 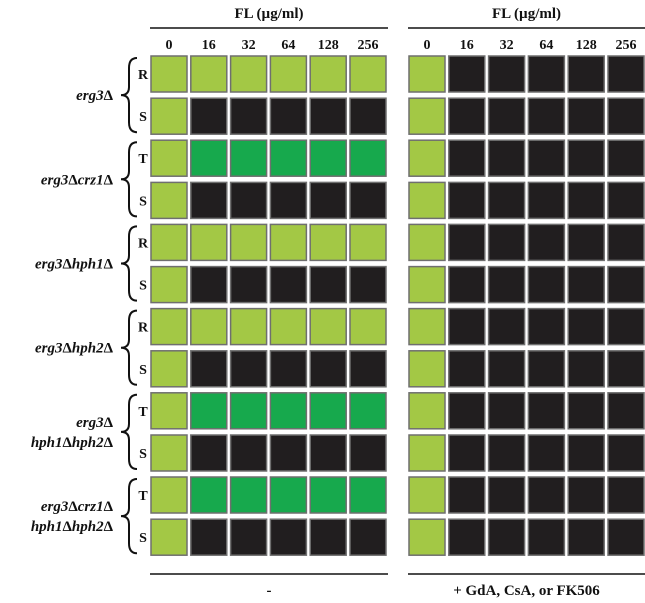 I want to click on strain-name-part: crz1, so click(x=91, y=180).